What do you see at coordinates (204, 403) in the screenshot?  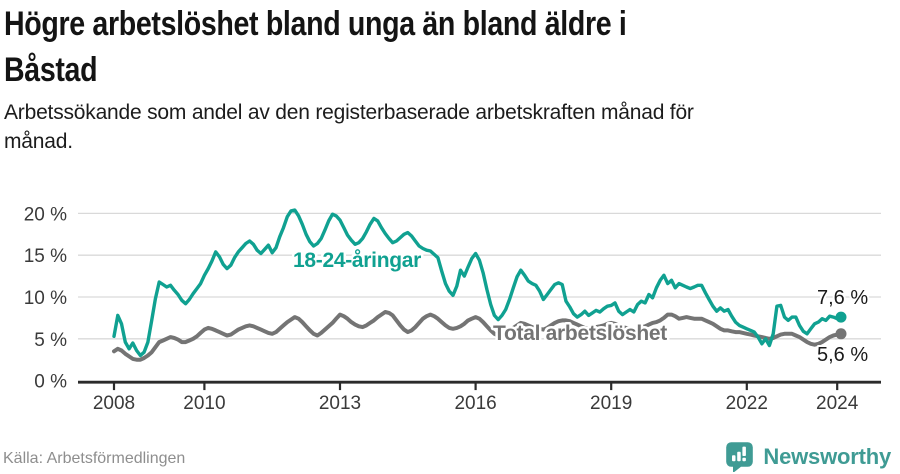 I see `x-axis-label: 2010` at bounding box center [204, 403].